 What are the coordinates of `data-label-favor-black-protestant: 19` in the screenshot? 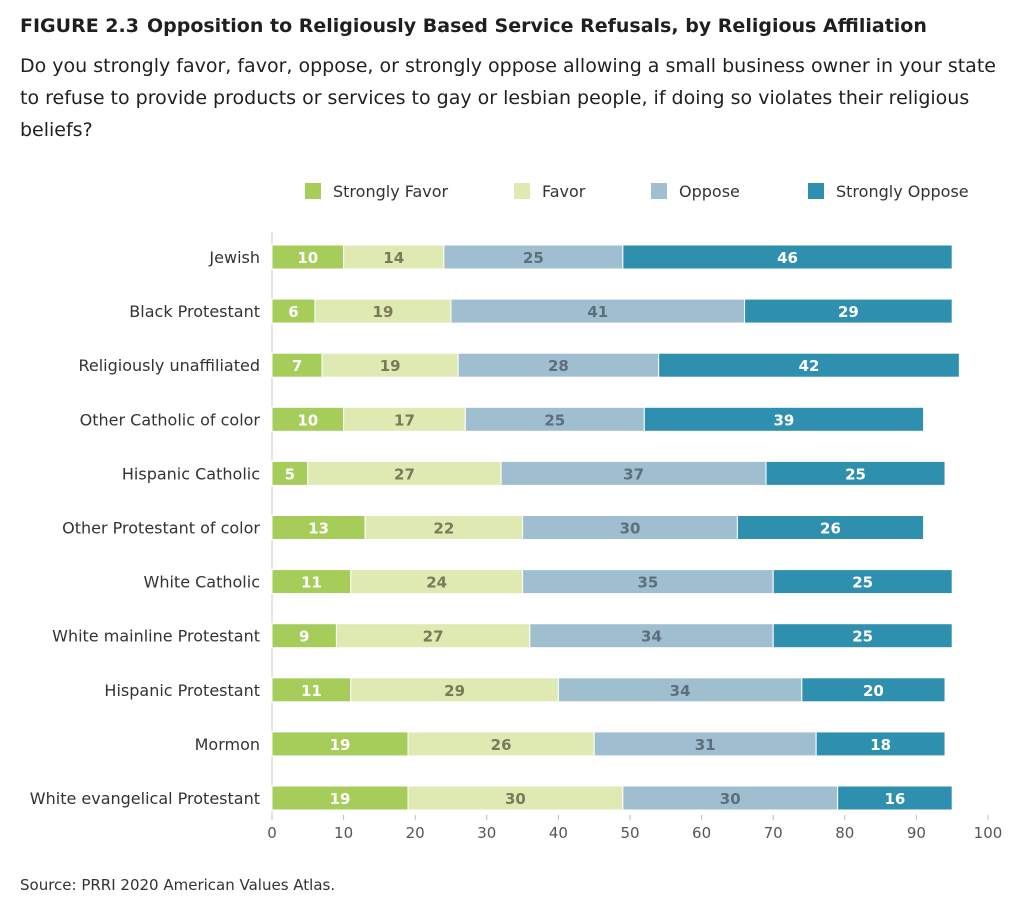 It's located at (383, 312).